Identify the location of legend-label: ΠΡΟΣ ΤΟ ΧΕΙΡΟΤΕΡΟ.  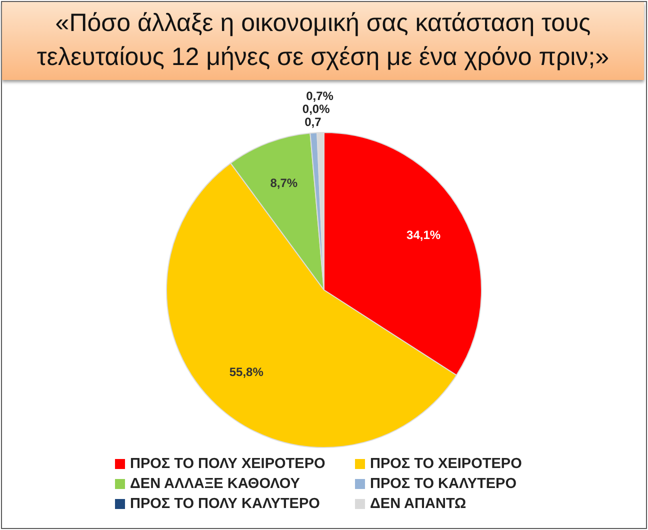
(446, 464).